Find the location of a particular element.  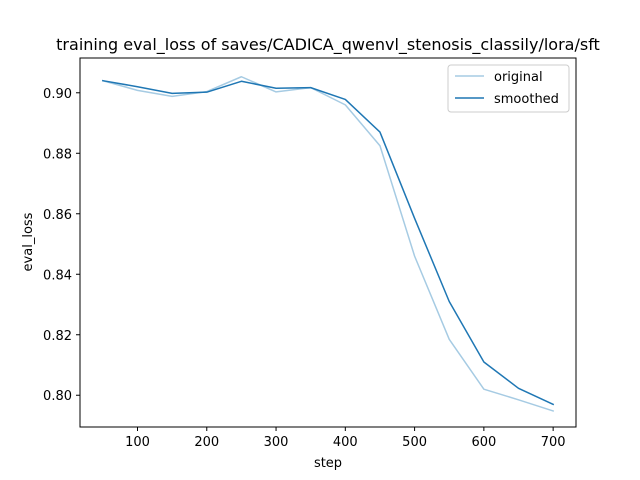

y-tick-label: 0.88 is located at coordinates (57, 154).